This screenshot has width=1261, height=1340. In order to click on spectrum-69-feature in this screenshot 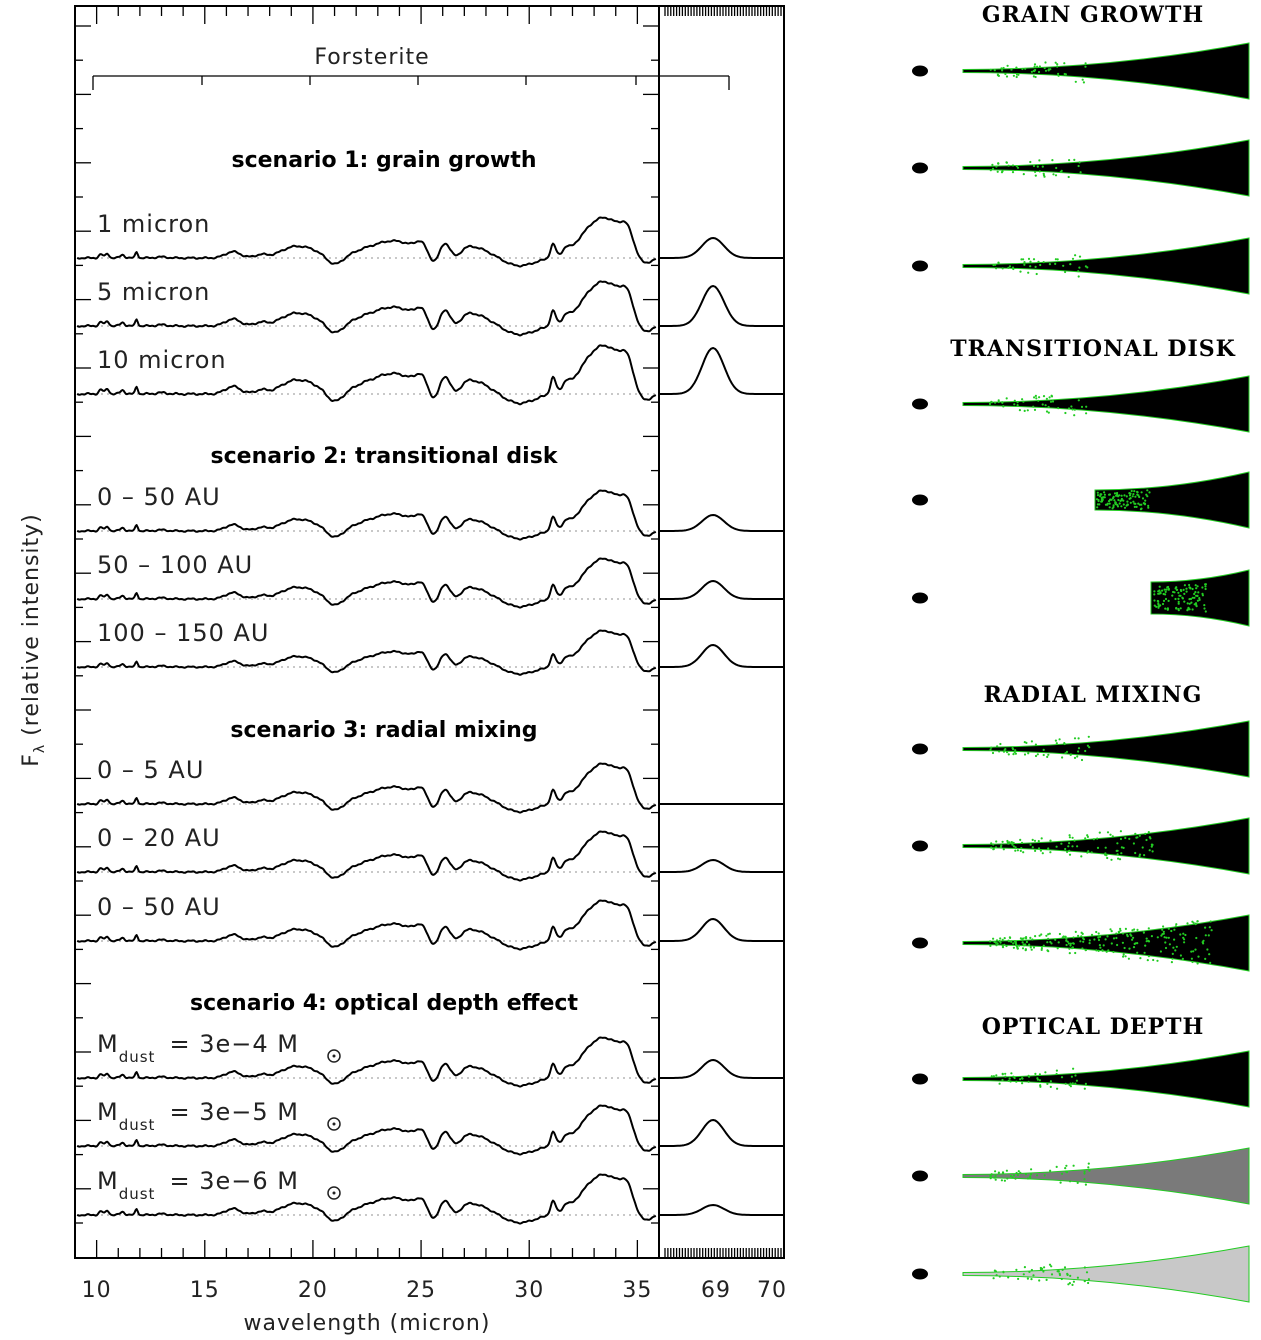, I will do `click(721, 306)`.